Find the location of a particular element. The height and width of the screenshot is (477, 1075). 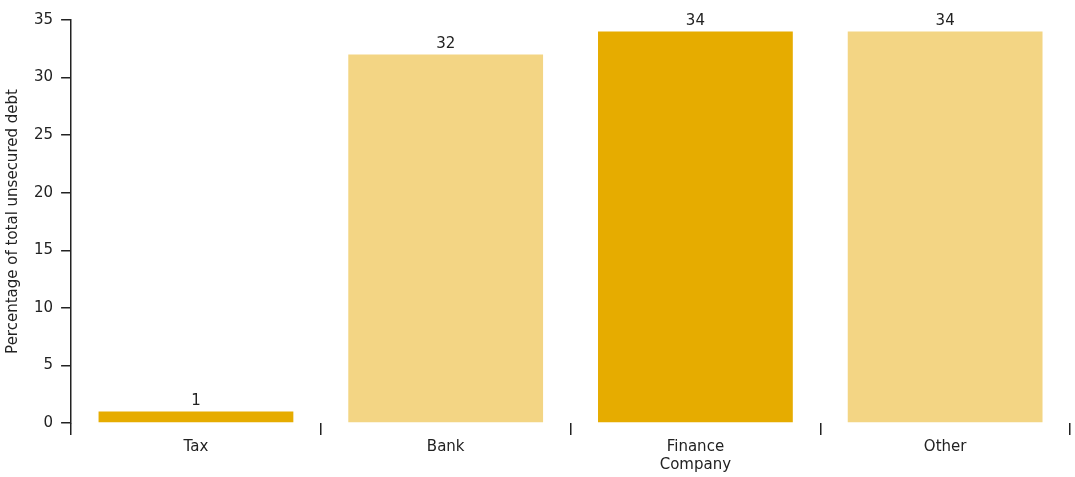

x-tick-label: Other is located at coordinates (945, 445).